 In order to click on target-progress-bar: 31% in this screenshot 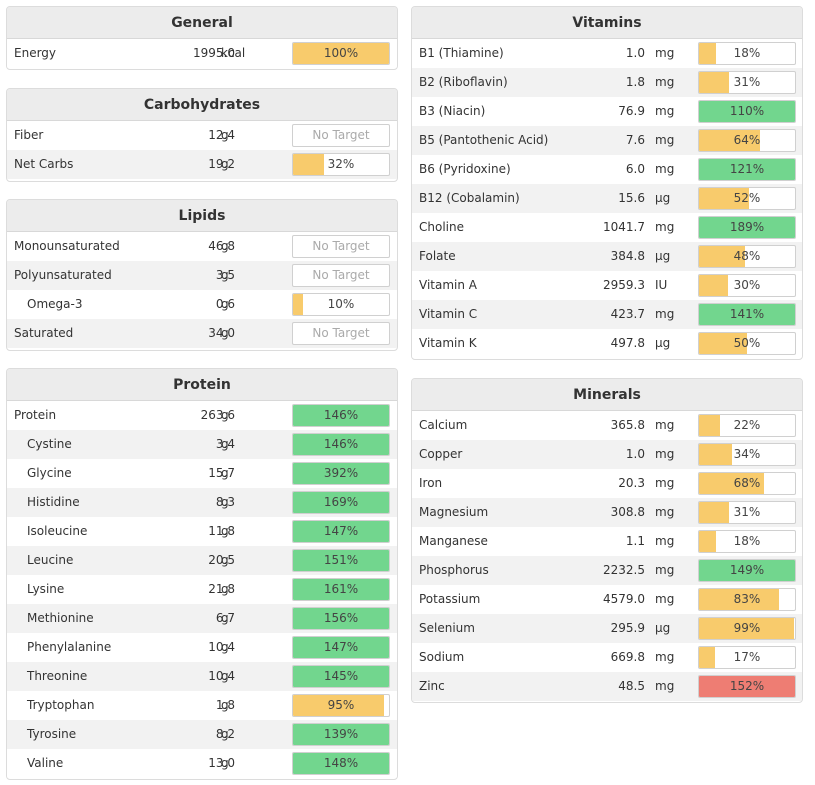, I will do `click(747, 512)`.